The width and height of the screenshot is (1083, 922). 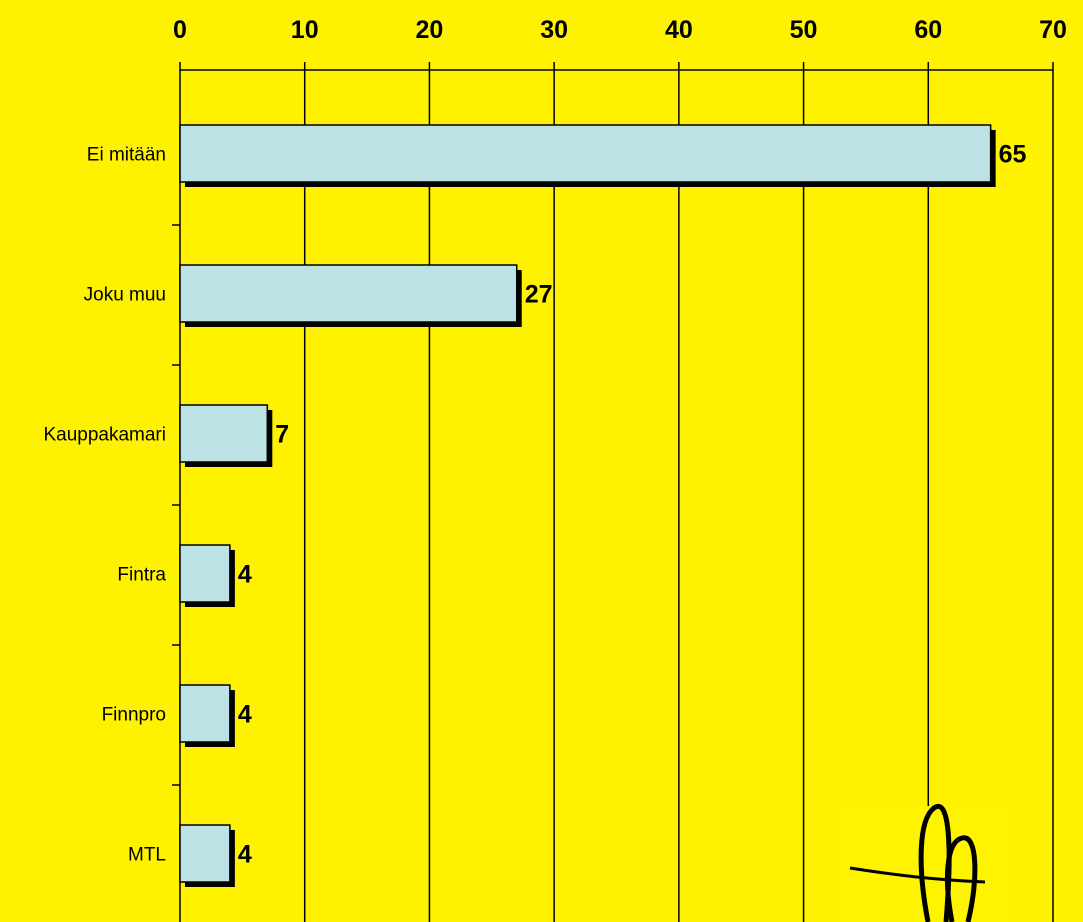 What do you see at coordinates (141, 575) in the screenshot?
I see `category-label: Fintra` at bounding box center [141, 575].